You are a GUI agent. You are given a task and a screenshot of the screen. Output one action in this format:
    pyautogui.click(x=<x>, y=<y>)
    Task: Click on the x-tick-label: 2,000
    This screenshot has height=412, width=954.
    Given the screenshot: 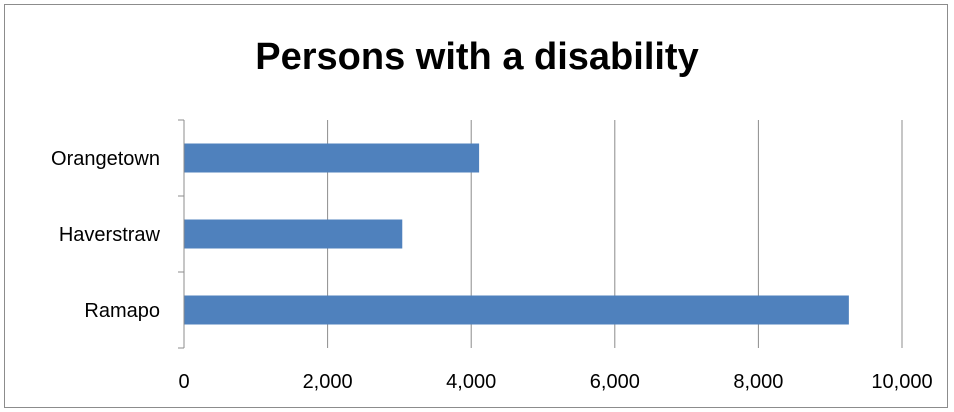 What is the action you would take?
    pyautogui.click(x=328, y=382)
    